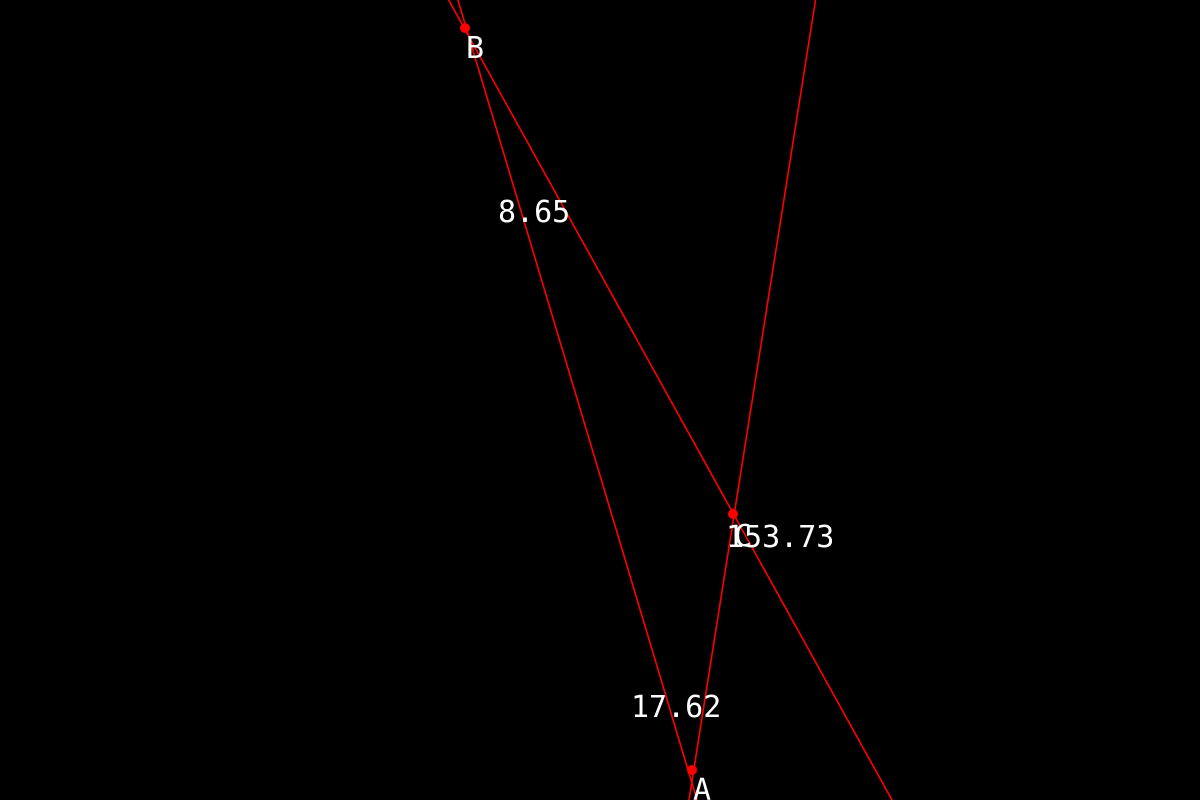  Describe the element at coordinates (676, 707) in the screenshot. I see `angle-a-value: 17.62` at that location.